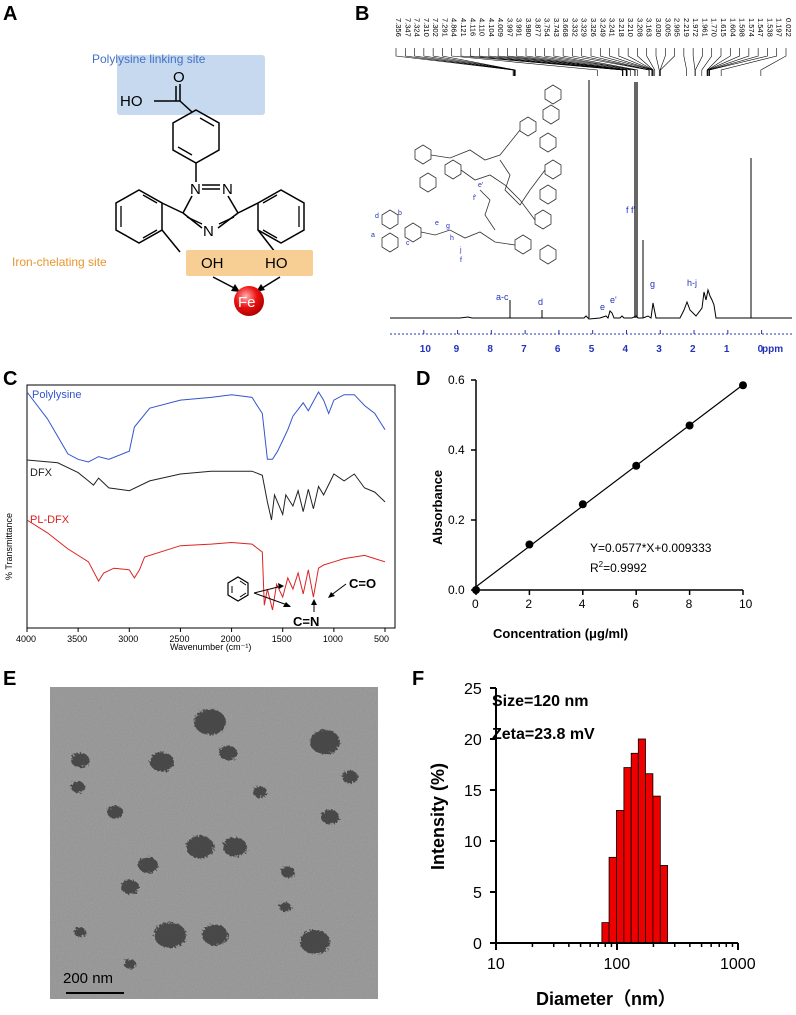 This screenshot has width=796, height=1015. What do you see at coordinates (613, 300) in the screenshot?
I see `nmr-annot-e2: e'` at bounding box center [613, 300].